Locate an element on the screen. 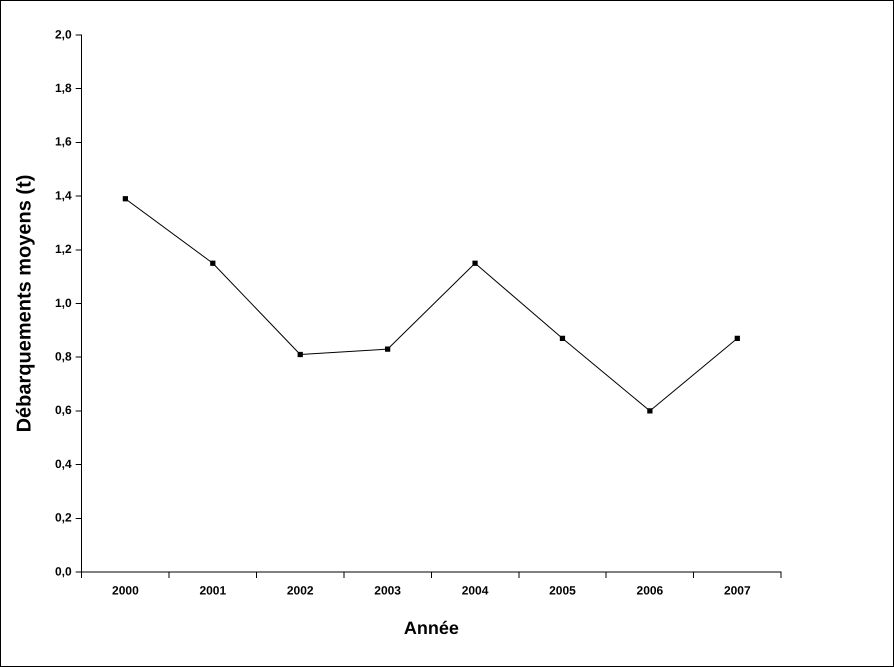 This screenshot has width=894, height=667. y-tick-label: 0,8 is located at coordinates (63, 357).